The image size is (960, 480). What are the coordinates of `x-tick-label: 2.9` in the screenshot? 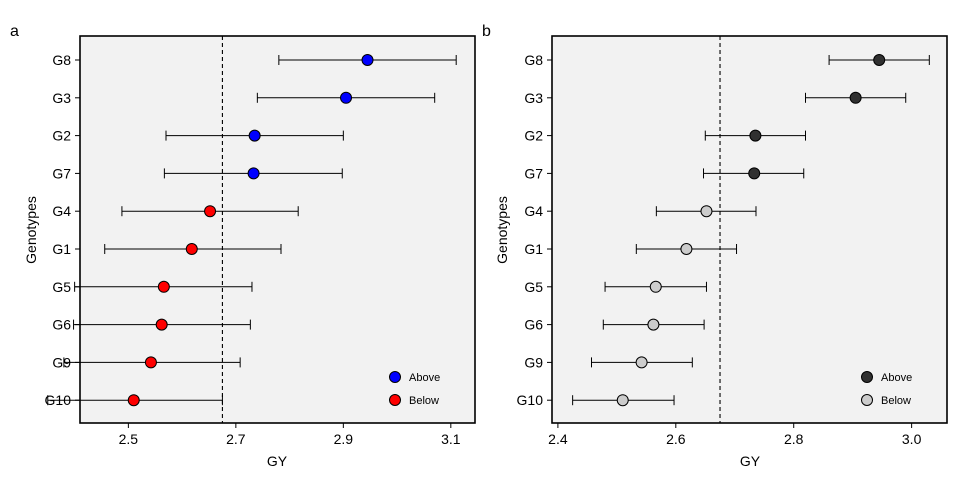 It's located at (344, 439).